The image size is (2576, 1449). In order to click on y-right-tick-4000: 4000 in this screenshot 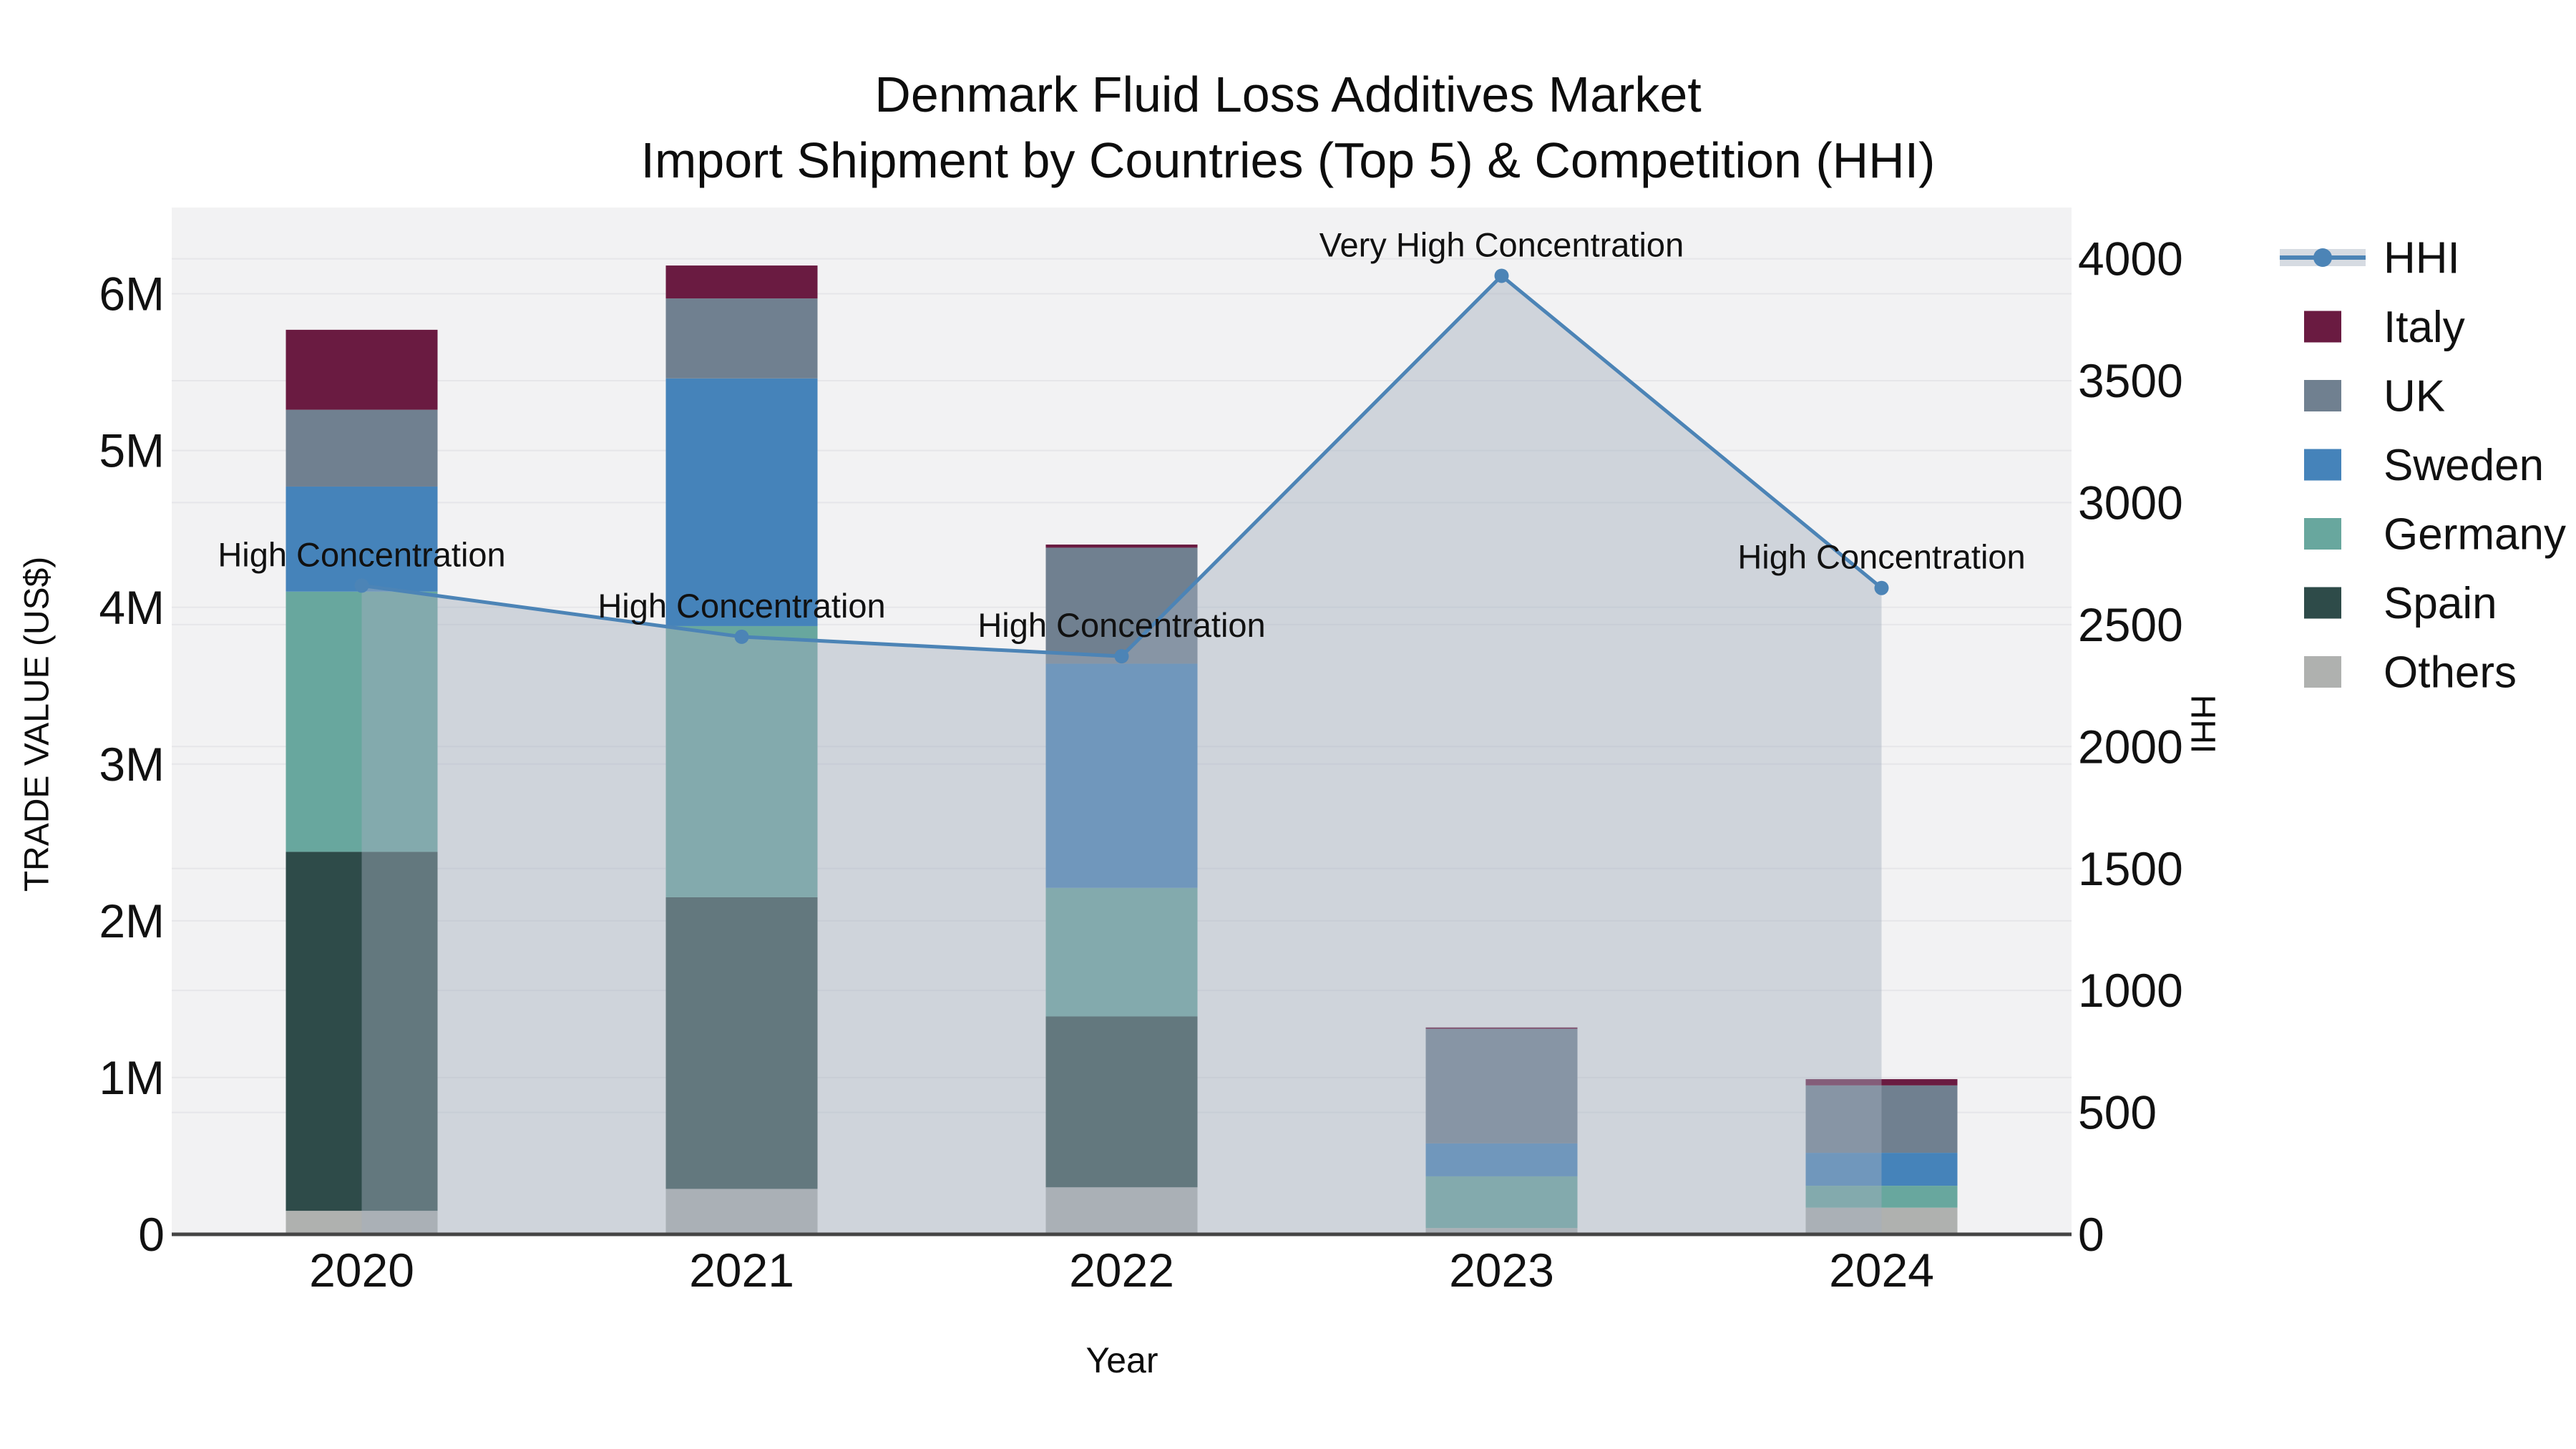, I will do `click(2130, 259)`.